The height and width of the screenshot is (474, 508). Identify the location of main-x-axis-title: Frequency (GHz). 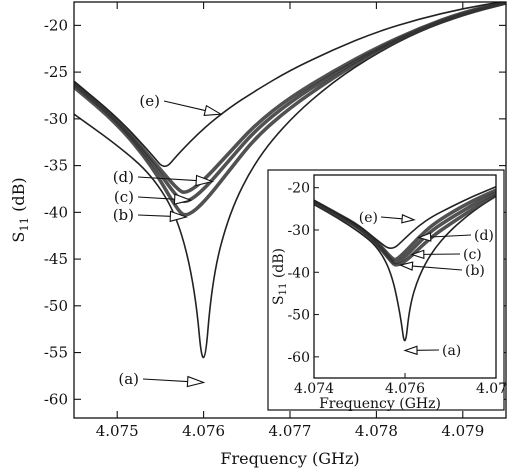
(289, 458).